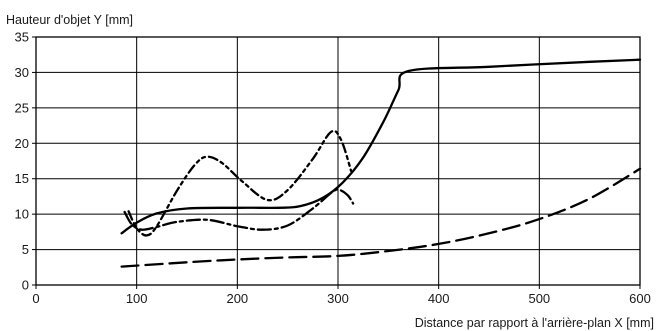  I want to click on y-tick-label-35: 35, so click(22, 37).